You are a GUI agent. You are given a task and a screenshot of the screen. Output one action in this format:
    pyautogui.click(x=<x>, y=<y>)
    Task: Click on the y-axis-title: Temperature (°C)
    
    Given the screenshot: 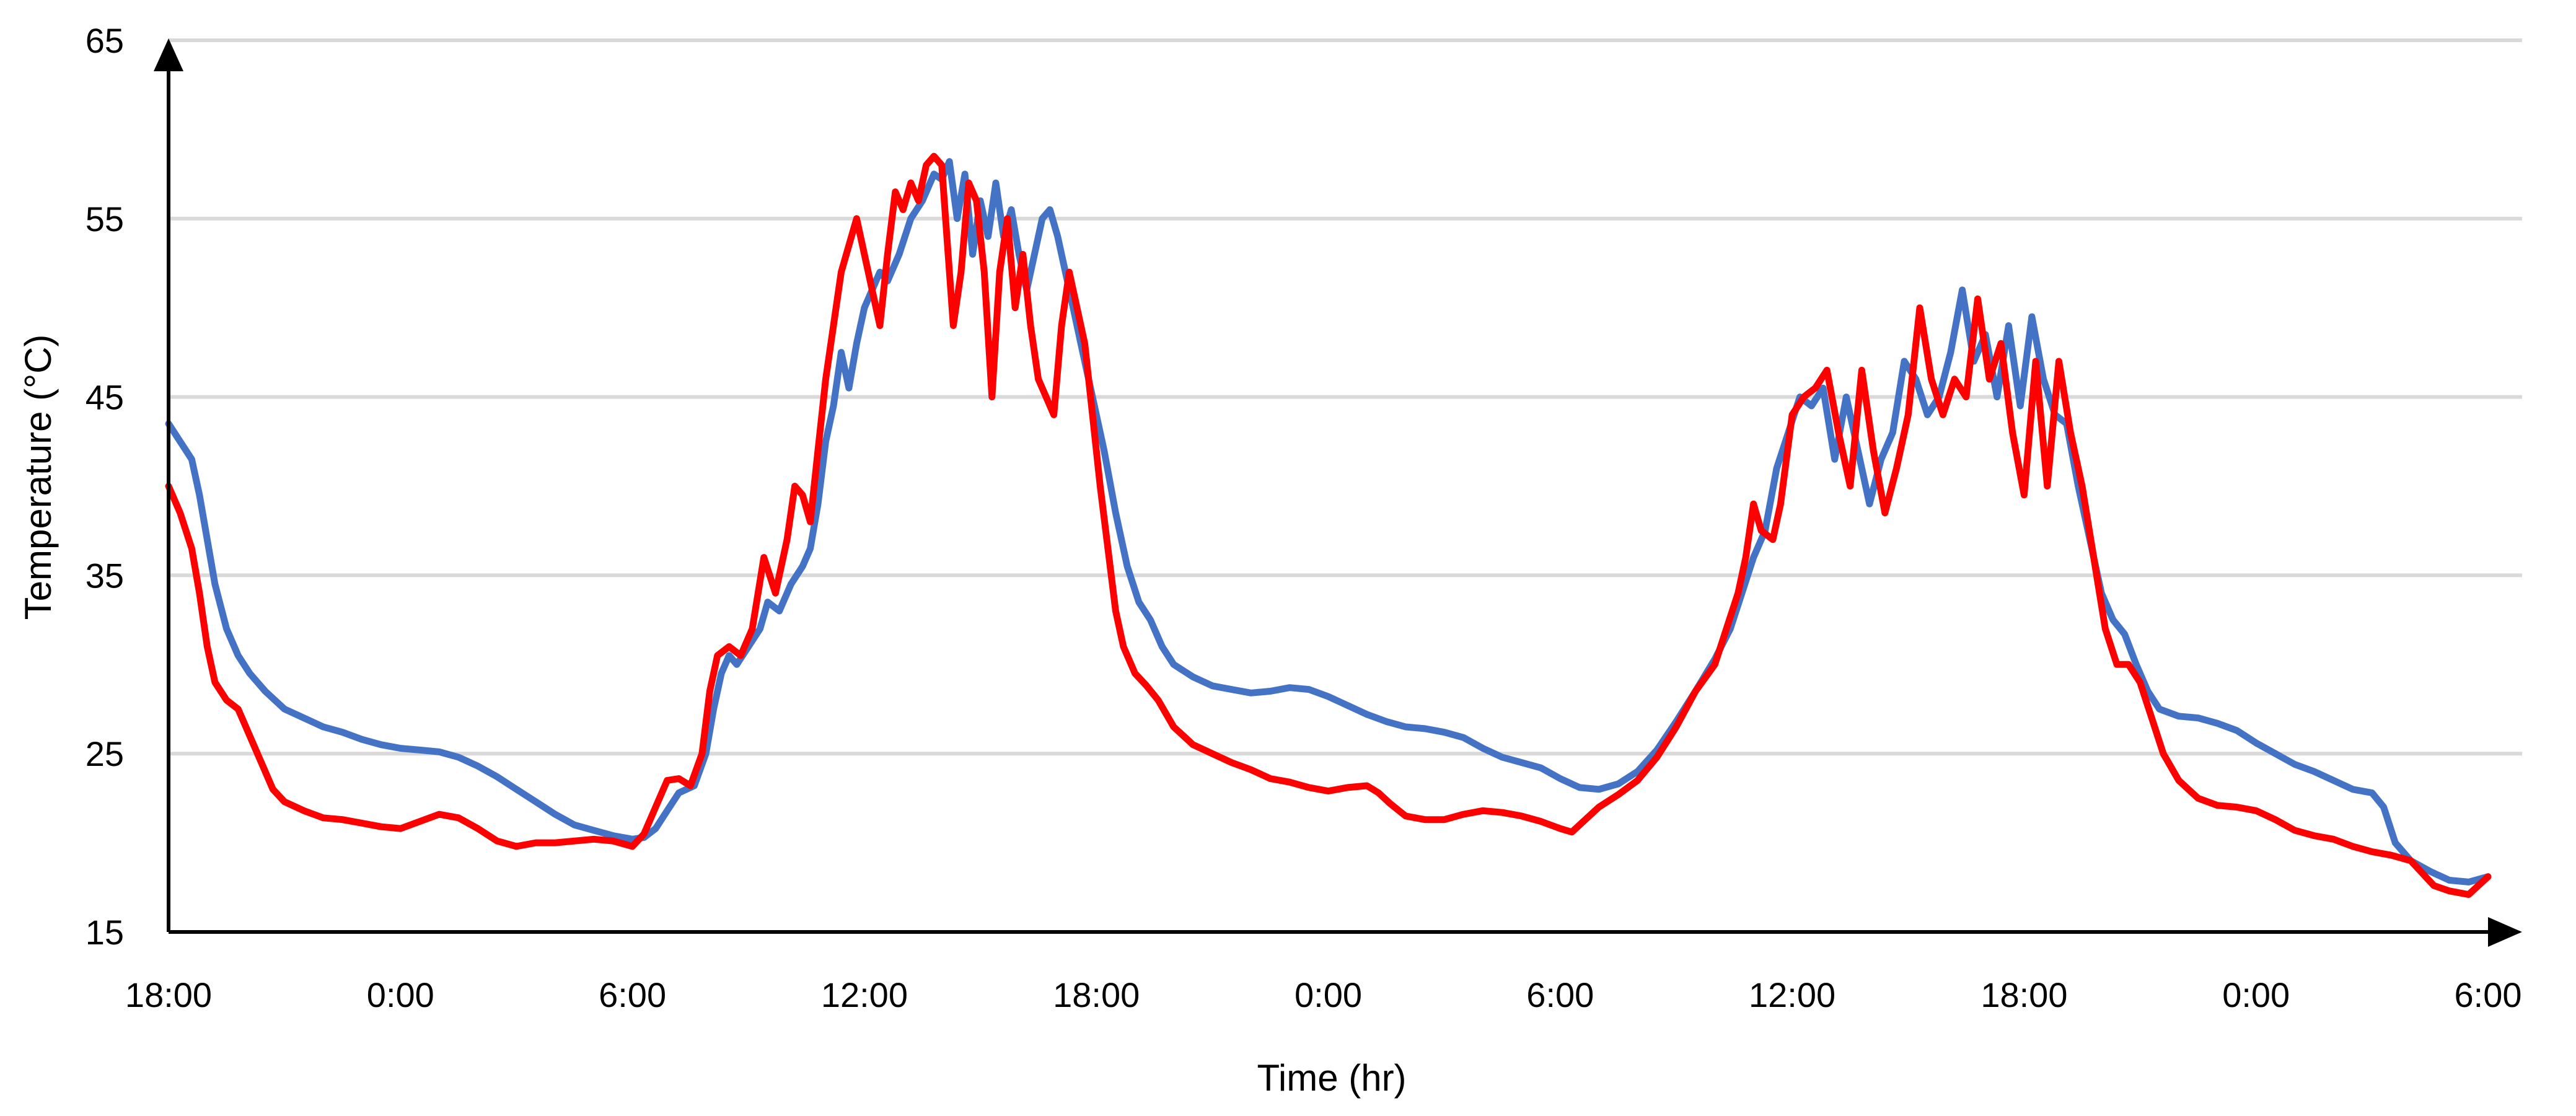 What is the action you would take?
    pyautogui.click(x=38, y=478)
    